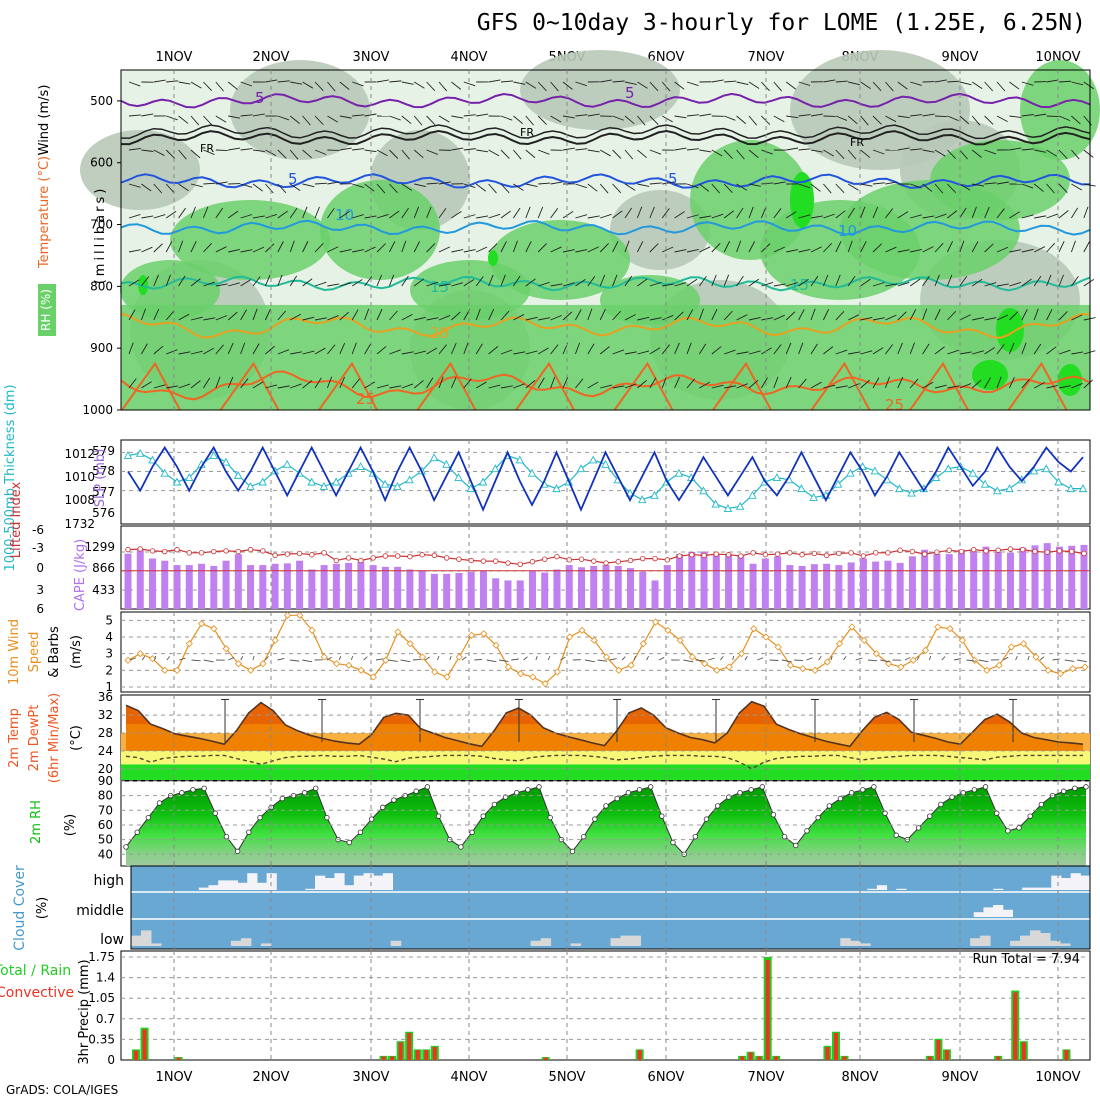 This screenshot has height=1100, width=1100. I want to click on cloud-unit-label: (%), so click(42, 908).